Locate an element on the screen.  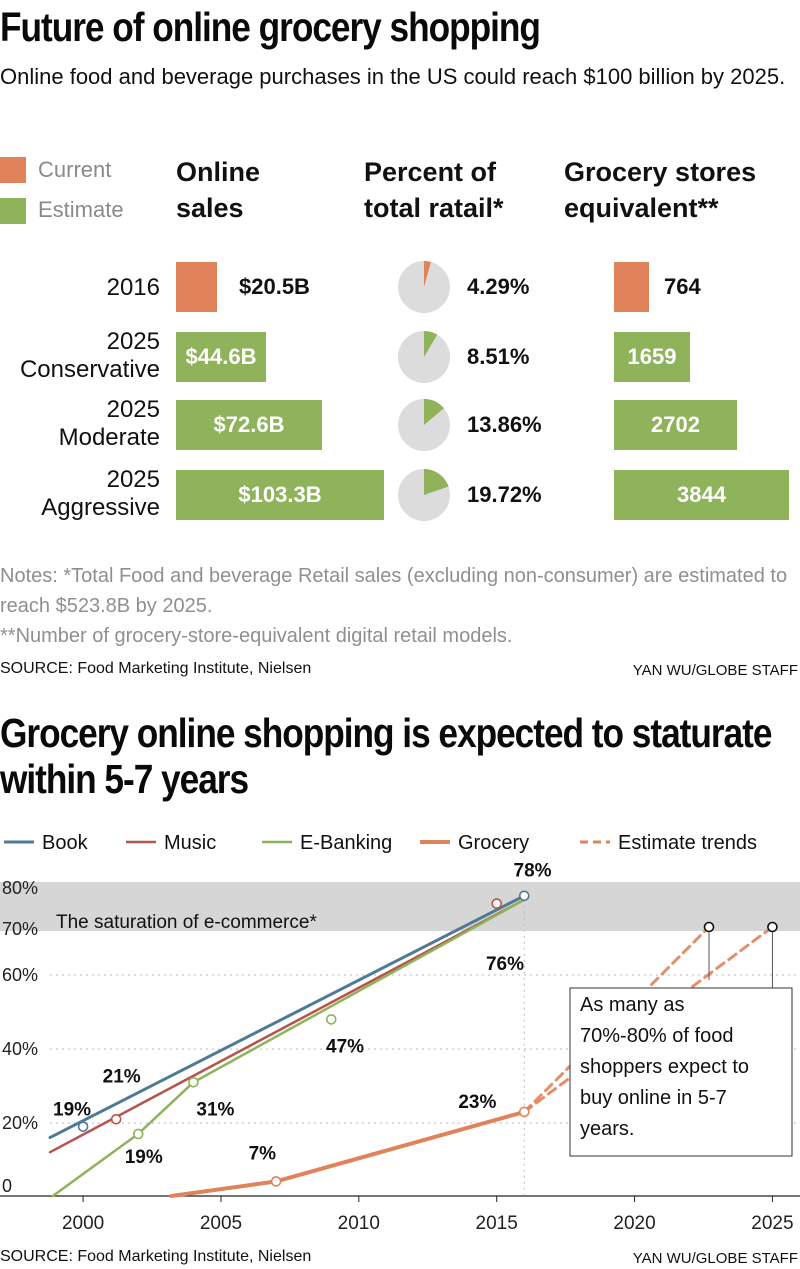
x-tick-label: 2015 is located at coordinates (497, 1223).